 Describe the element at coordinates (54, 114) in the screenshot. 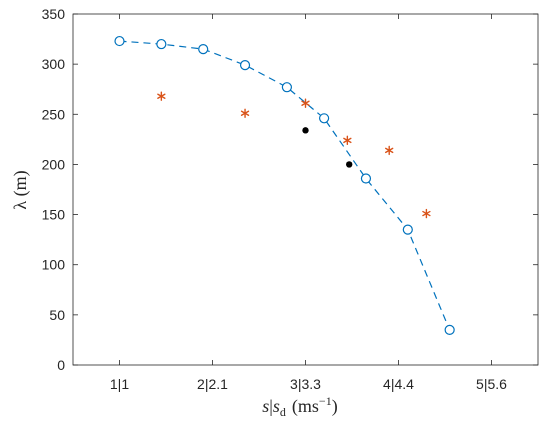

I see `y-tick-label-5: 250` at that location.